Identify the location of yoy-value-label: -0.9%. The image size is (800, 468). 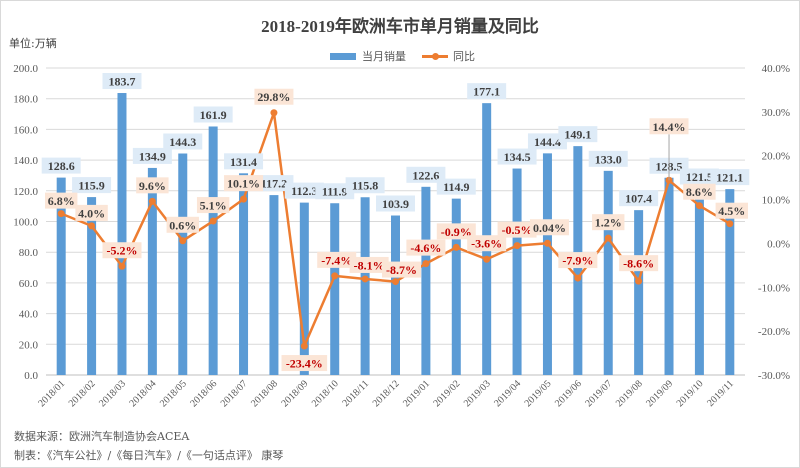
(456, 232).